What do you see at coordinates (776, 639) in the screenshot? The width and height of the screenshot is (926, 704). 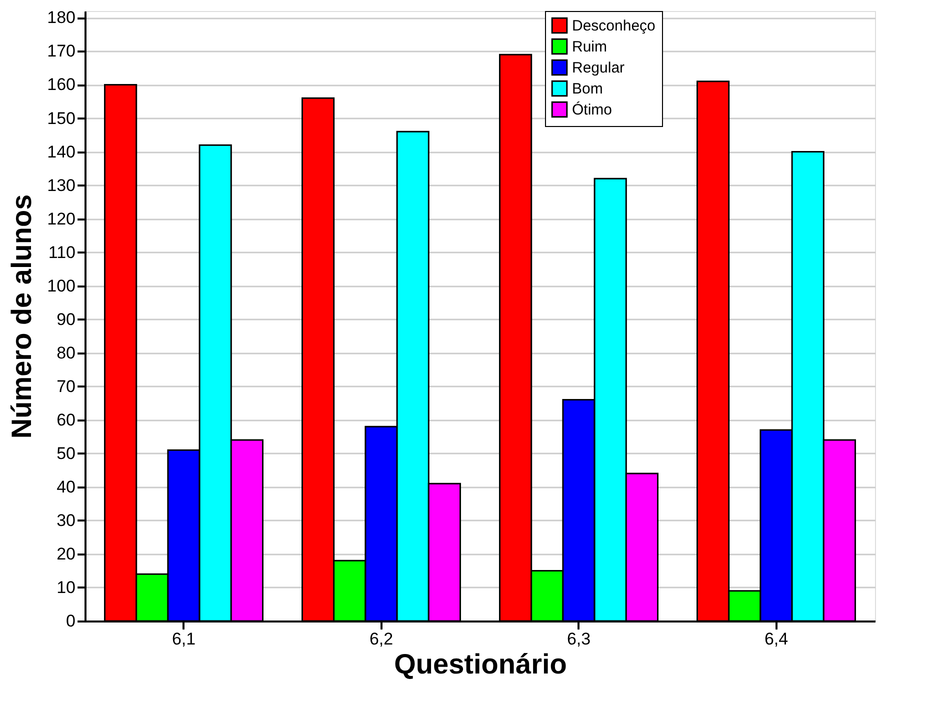 I see `x-tick-label: 6,4` at bounding box center [776, 639].